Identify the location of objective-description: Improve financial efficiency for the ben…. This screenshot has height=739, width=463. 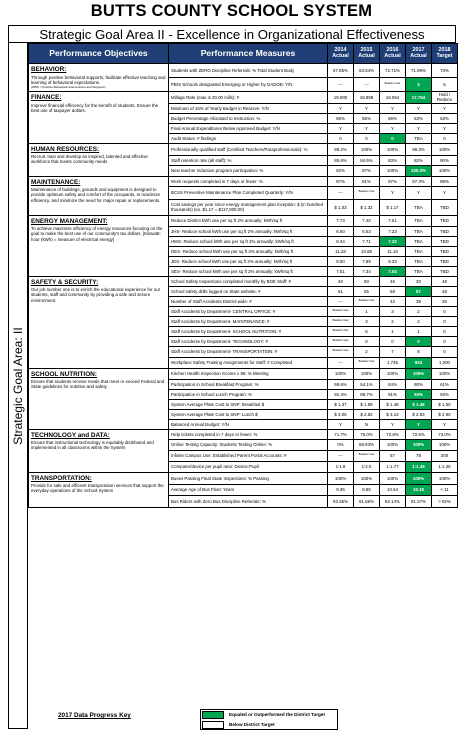
(95, 108).